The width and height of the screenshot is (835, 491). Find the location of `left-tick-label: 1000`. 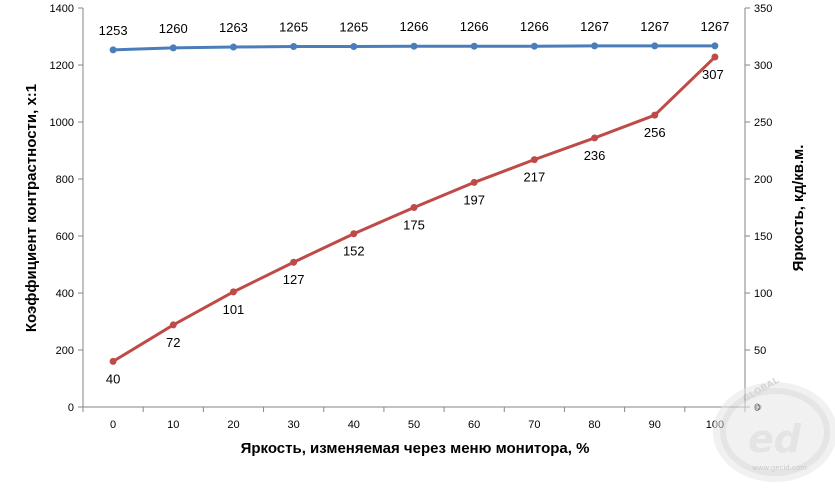

left-tick-label: 1000 is located at coordinates (62, 123).